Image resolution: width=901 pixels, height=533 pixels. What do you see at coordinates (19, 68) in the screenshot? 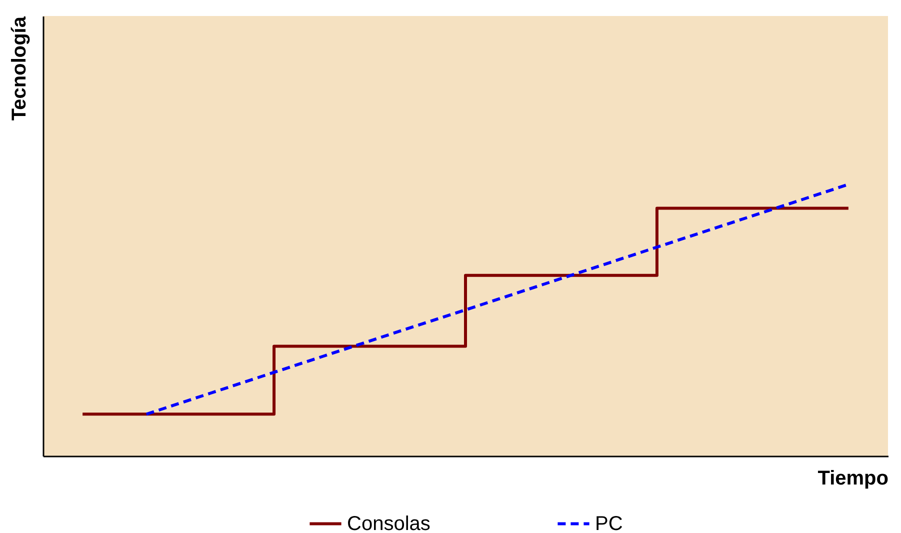
I see `y-axis-title: Tecnología` at bounding box center [19, 68].